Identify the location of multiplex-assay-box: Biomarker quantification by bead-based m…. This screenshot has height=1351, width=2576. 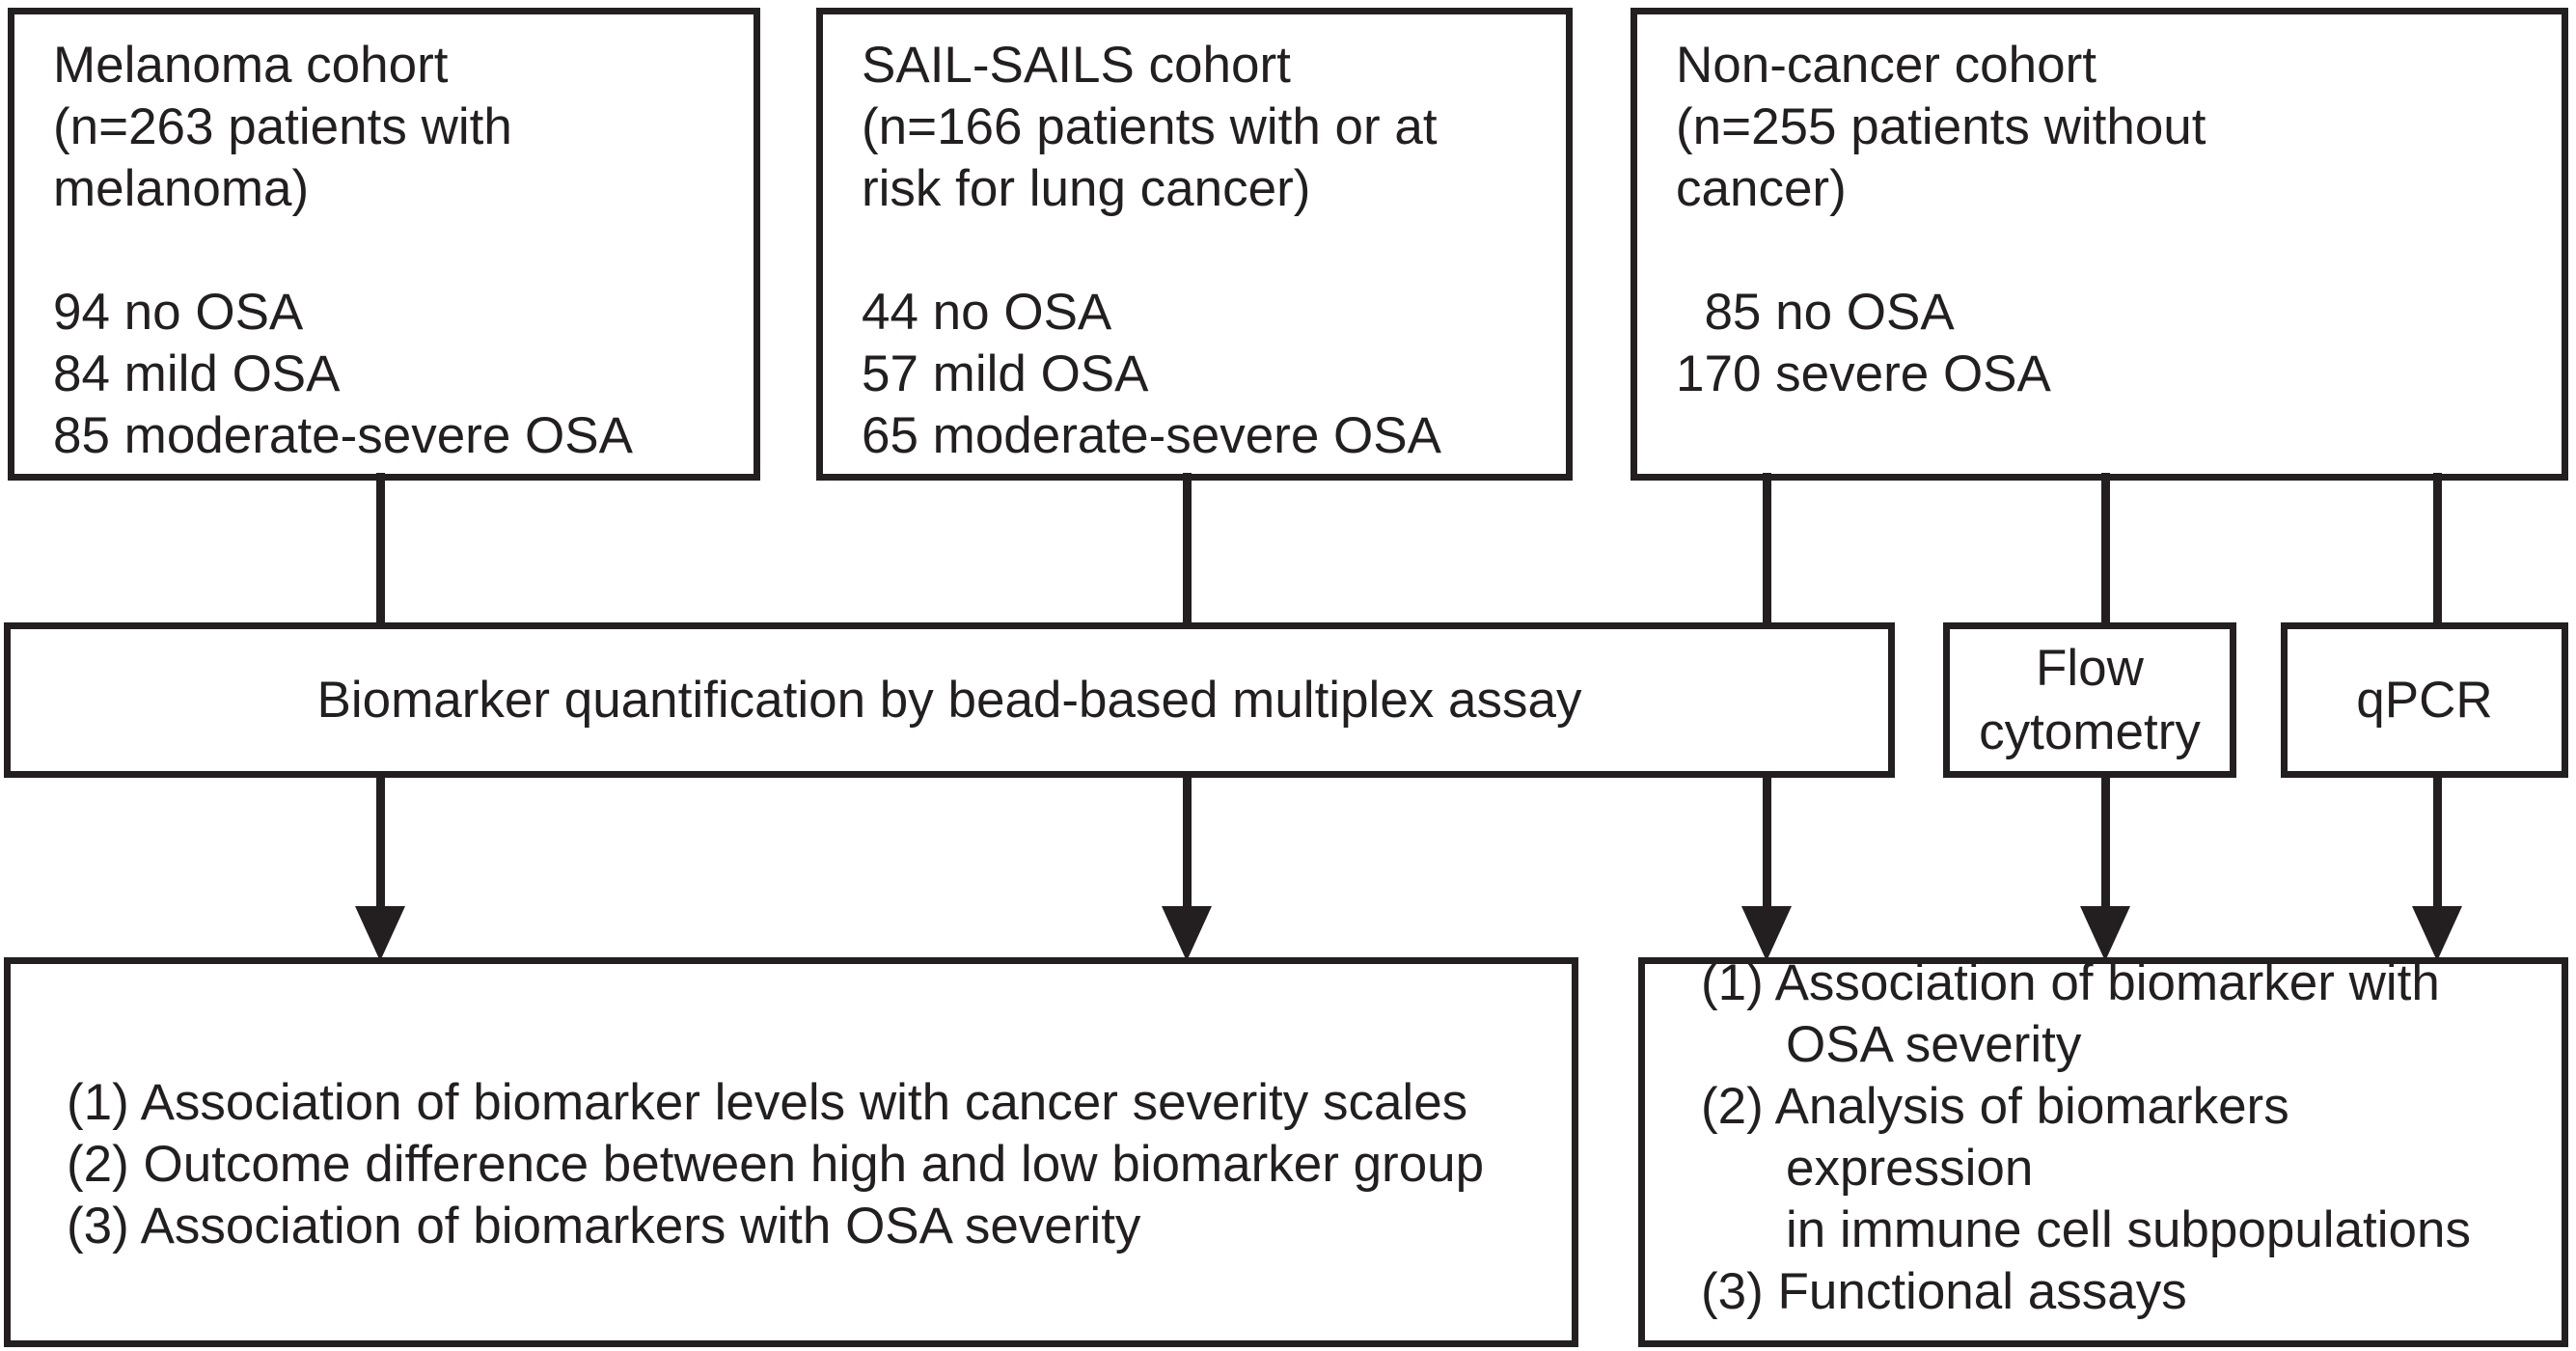
(950, 700).